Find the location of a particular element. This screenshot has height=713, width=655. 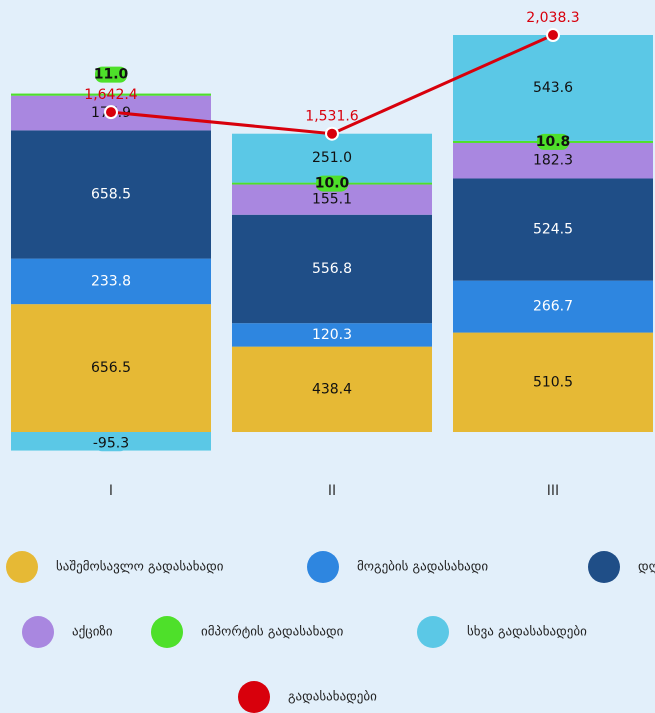

legend-item: სხვა გადასახადები is located at coordinates (502, 632).